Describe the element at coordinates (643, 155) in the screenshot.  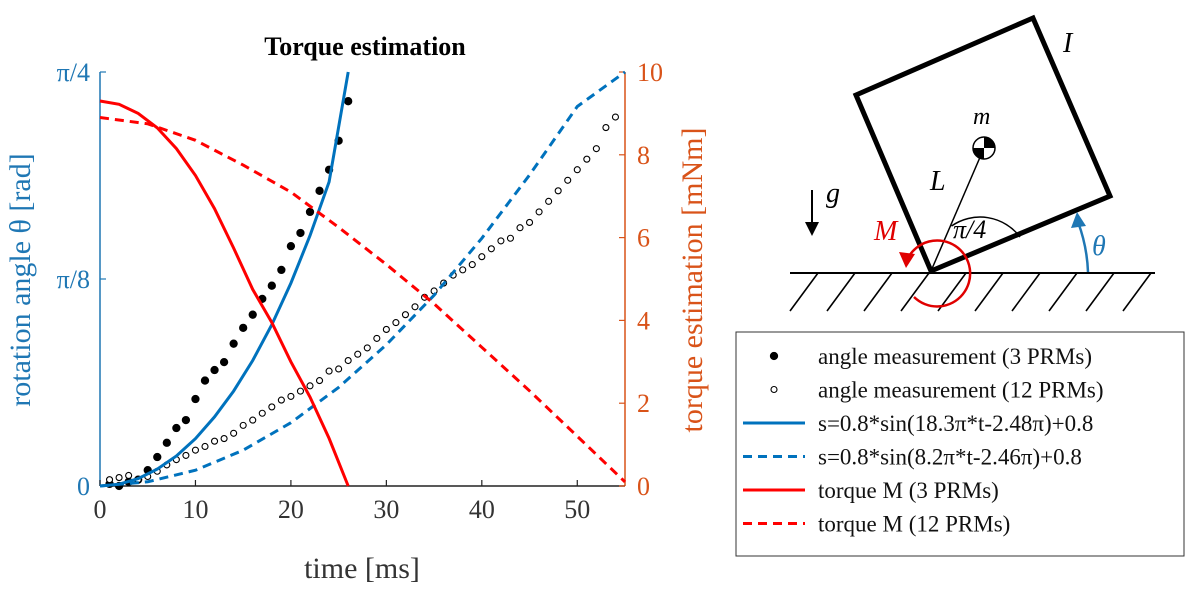
I see `right-tick-label: 8` at that location.